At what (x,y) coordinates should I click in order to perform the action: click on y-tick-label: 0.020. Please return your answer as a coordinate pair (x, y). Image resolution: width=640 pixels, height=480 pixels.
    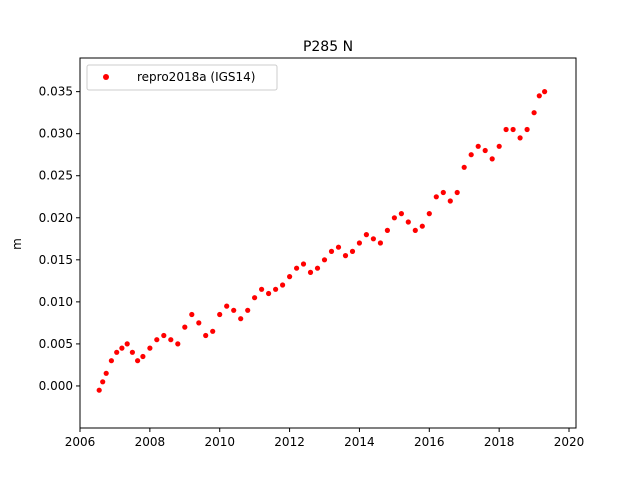
    Looking at the image, I should click on (56, 218).